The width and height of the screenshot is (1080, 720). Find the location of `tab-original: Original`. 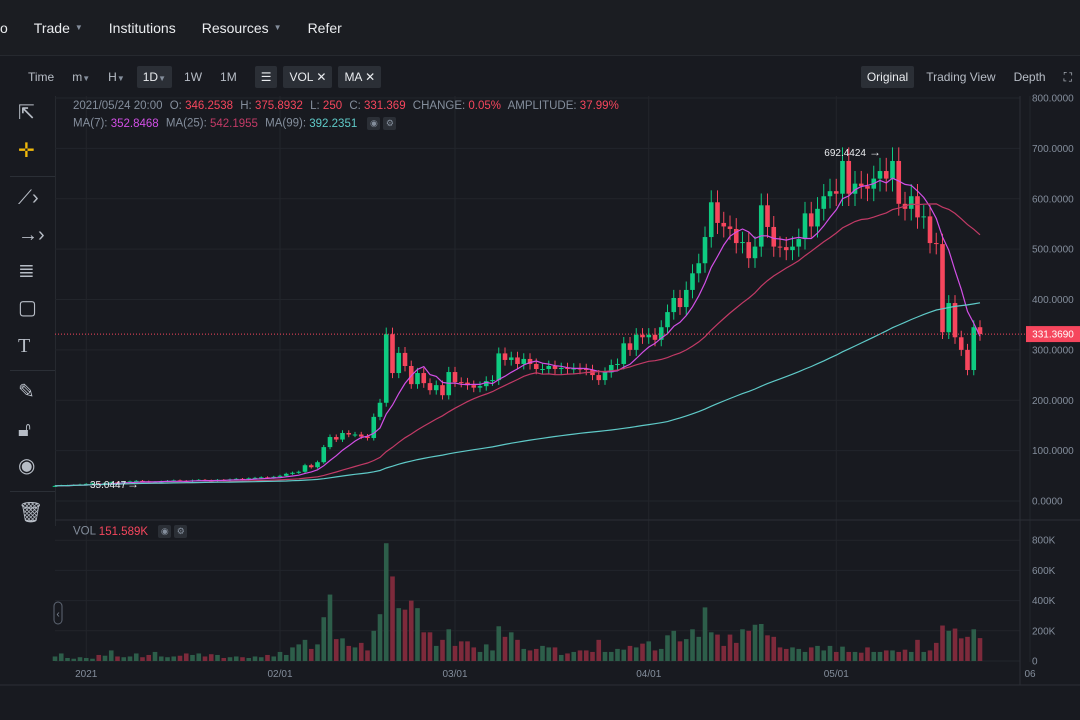

tab-original: Original is located at coordinates (887, 77).